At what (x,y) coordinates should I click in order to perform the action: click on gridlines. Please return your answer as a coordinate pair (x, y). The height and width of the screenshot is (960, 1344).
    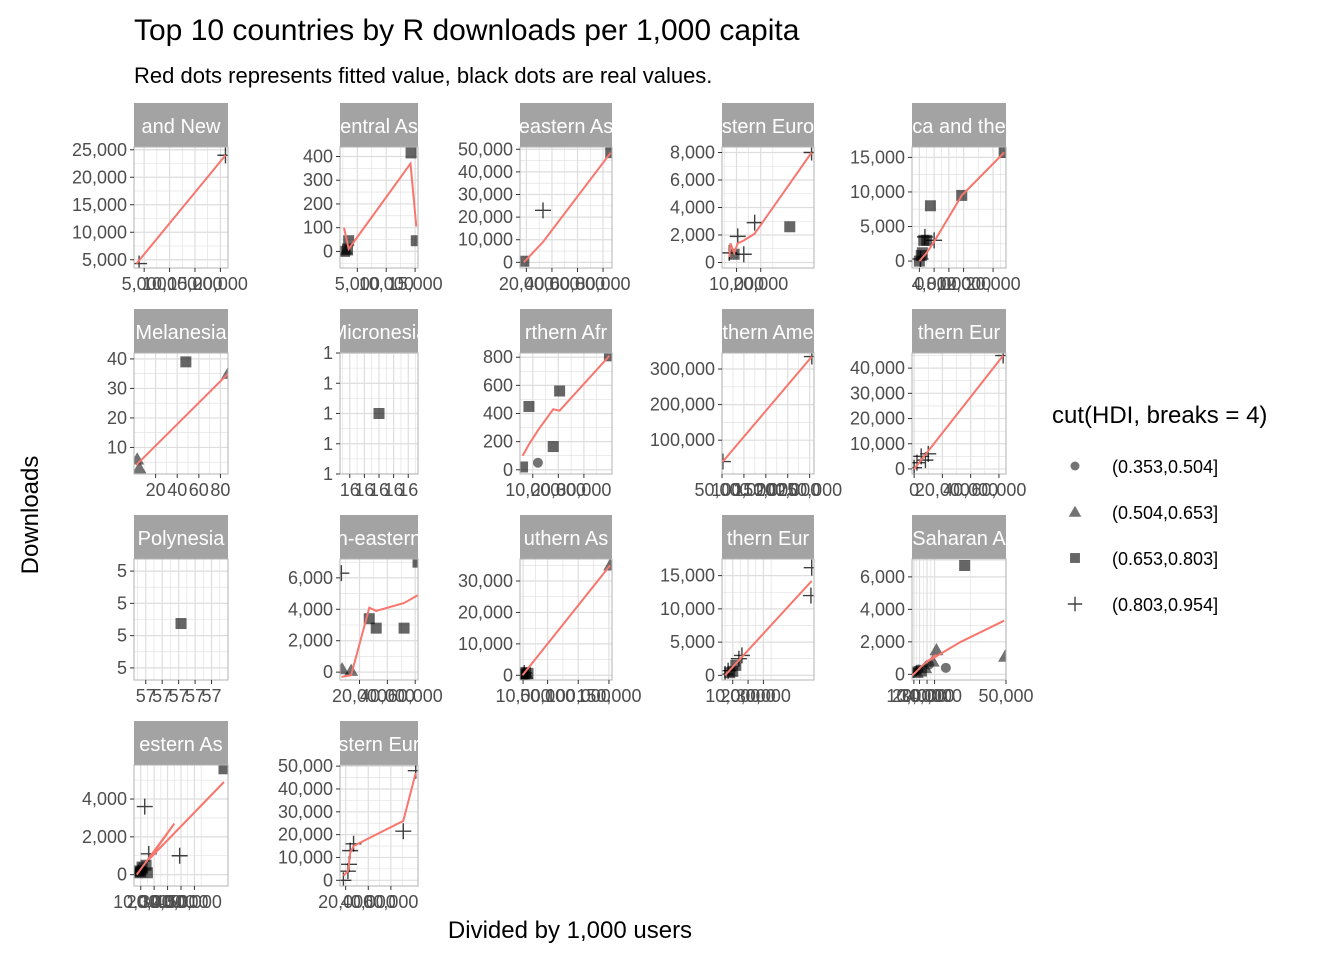
    Looking at the image, I should click on (767, 413).